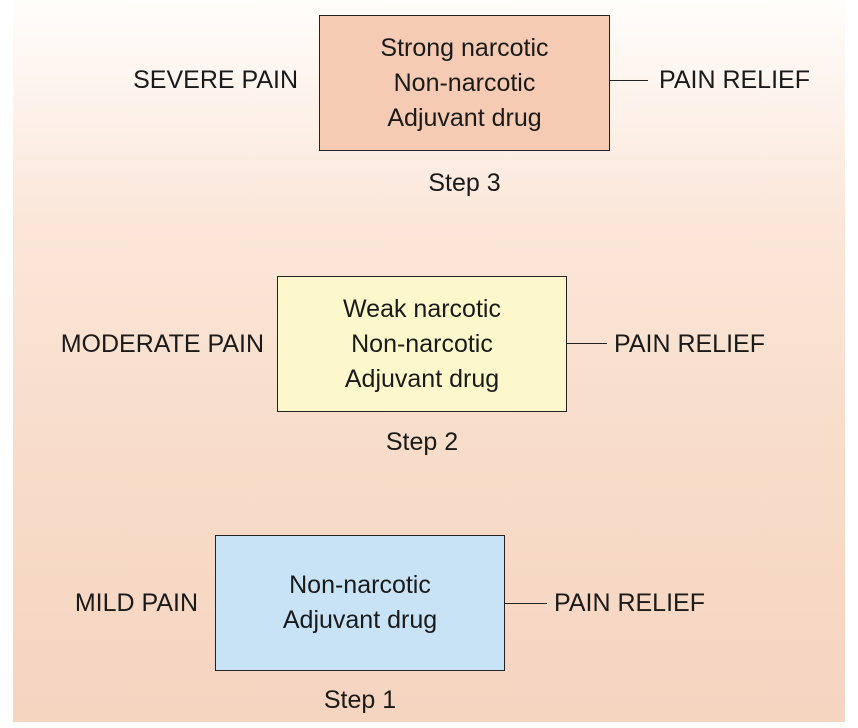  What do you see at coordinates (422, 308) in the screenshot?
I see `drug-item: Weak narcotic` at bounding box center [422, 308].